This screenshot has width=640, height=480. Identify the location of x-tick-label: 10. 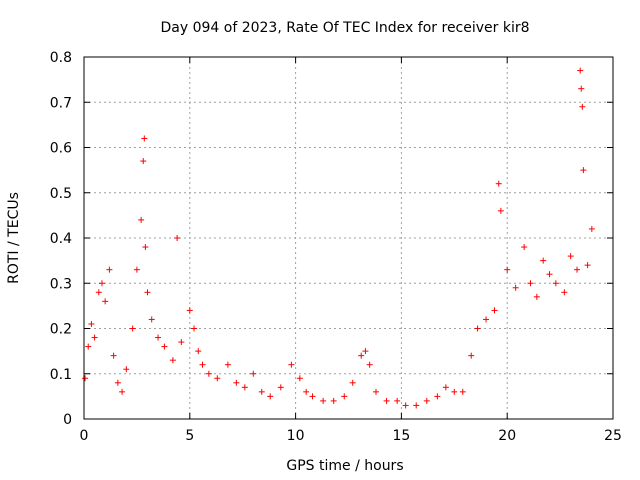
(296, 436).